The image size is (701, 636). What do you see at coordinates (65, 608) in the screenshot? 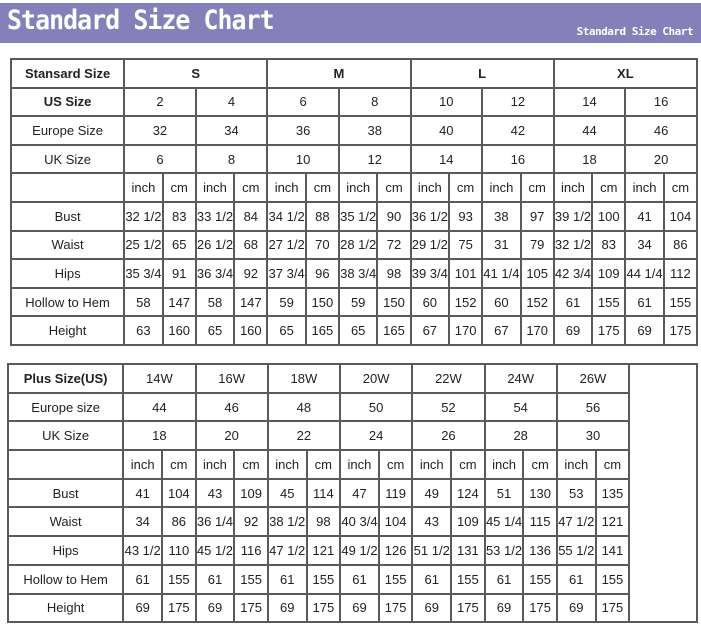
I see `measurement-label: Height` at bounding box center [65, 608].